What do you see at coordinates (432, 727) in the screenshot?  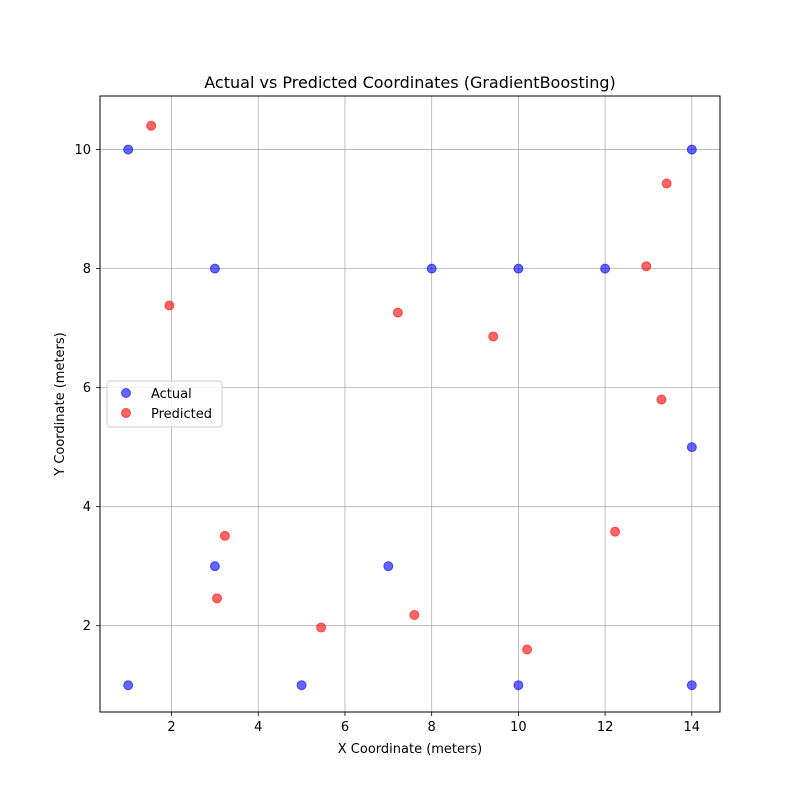 I see `x-tick-label: 8` at bounding box center [432, 727].